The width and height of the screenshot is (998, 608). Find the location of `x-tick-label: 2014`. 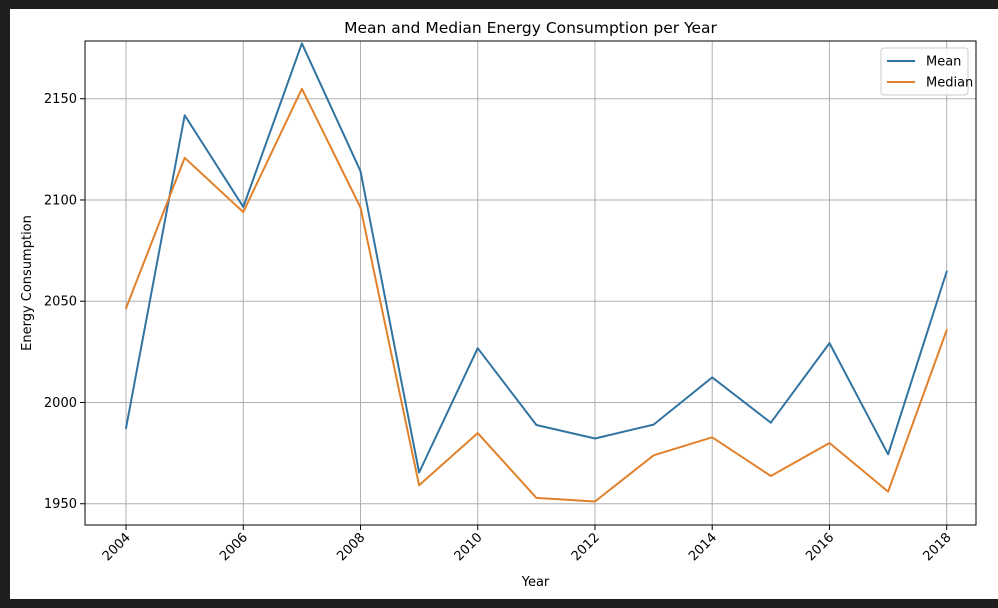

x-tick-label: 2014 is located at coordinates (703, 547).